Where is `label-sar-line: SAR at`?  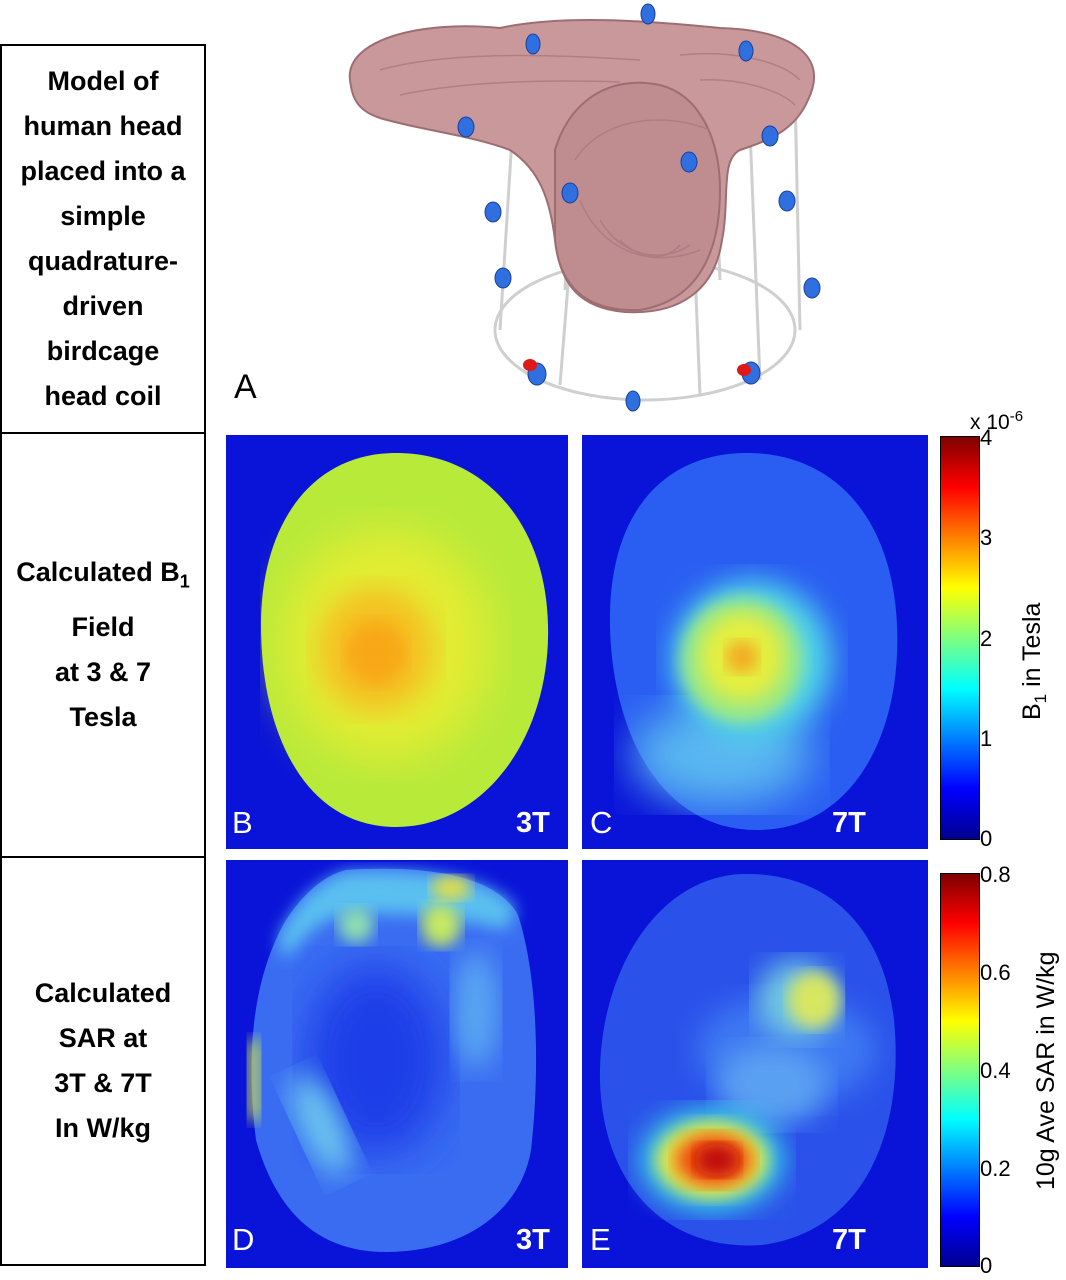 label-sar-line: SAR at is located at coordinates (103, 1038).